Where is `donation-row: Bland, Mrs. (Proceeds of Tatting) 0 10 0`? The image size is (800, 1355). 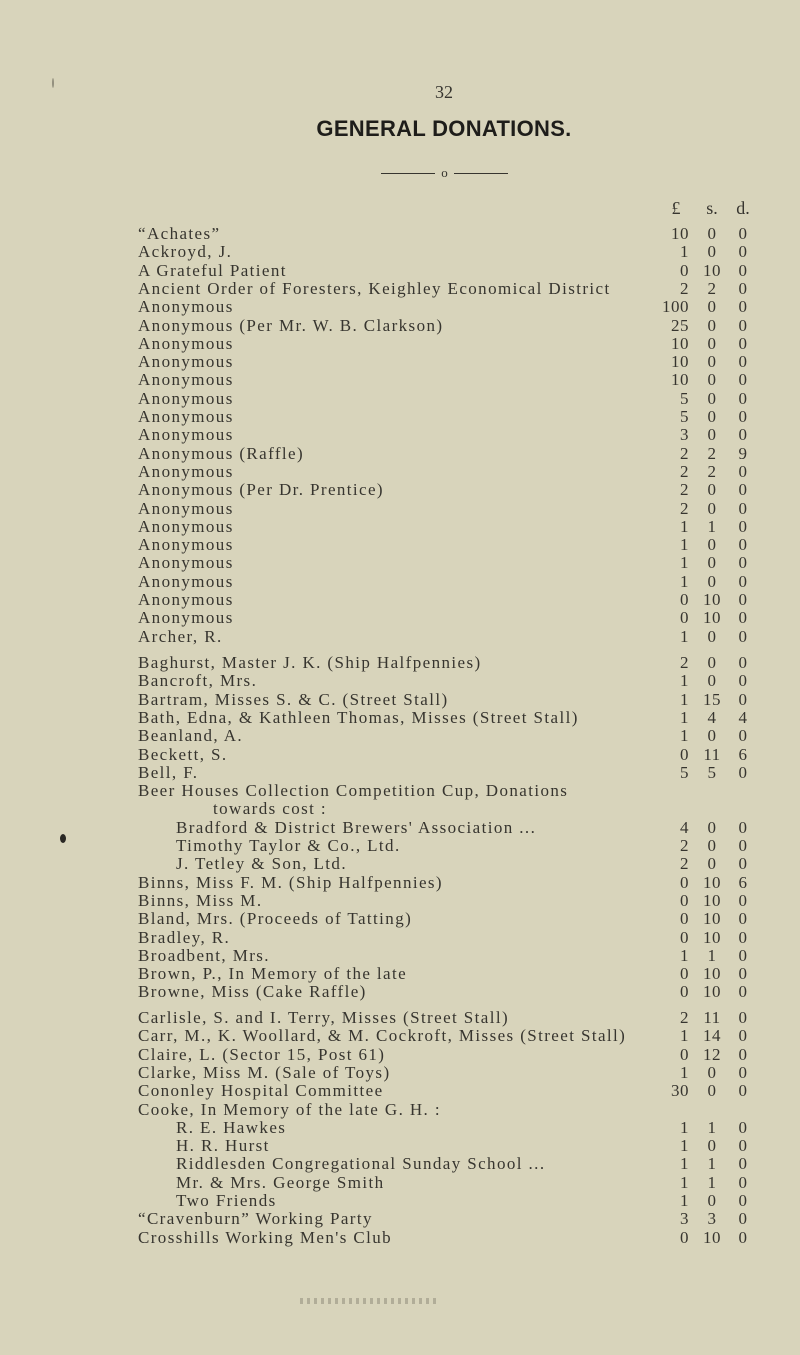 donation-row: Bland, Mrs. (Proceeds of Tatting) 0 10 0 is located at coordinates (400, 919).